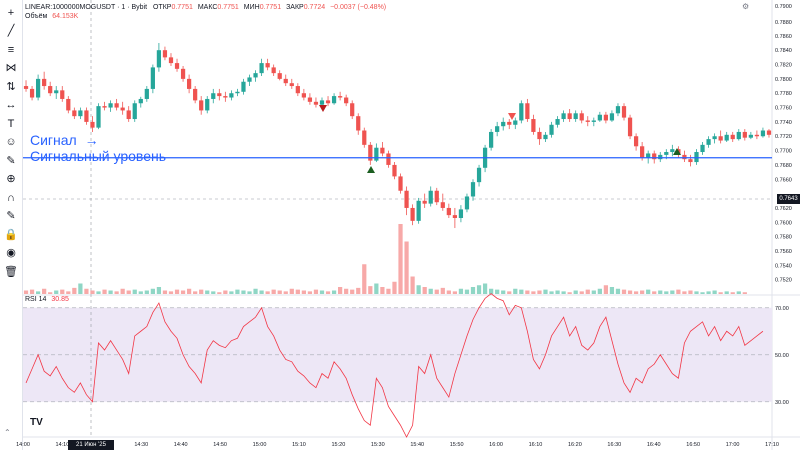 This screenshot has height=460, width=800. I want to click on eye-icon: ◉, so click(11, 253).